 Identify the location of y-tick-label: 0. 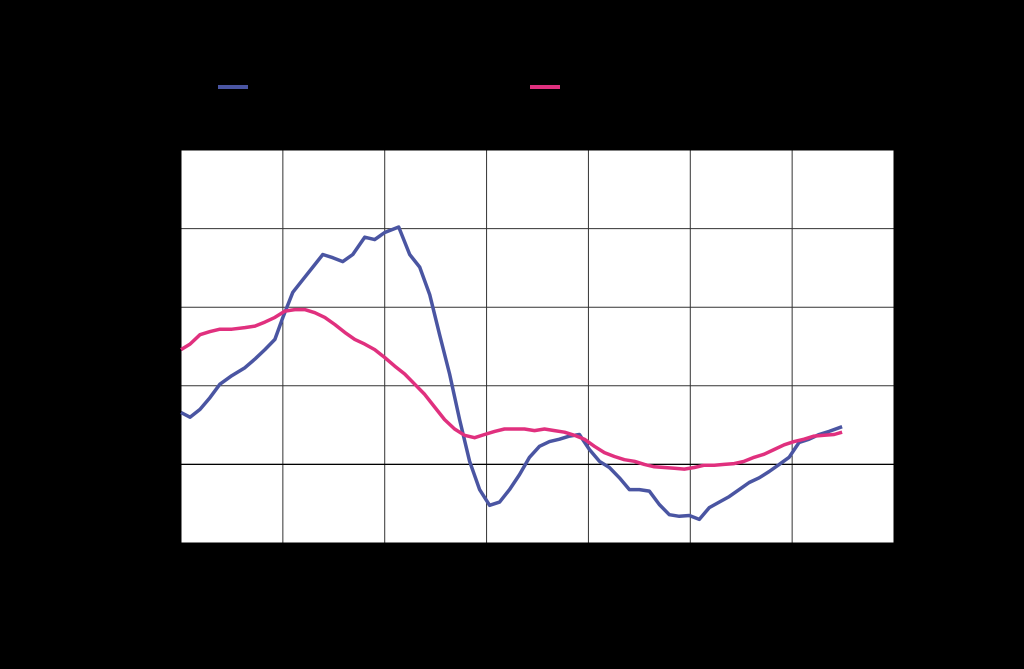
(169, 463).